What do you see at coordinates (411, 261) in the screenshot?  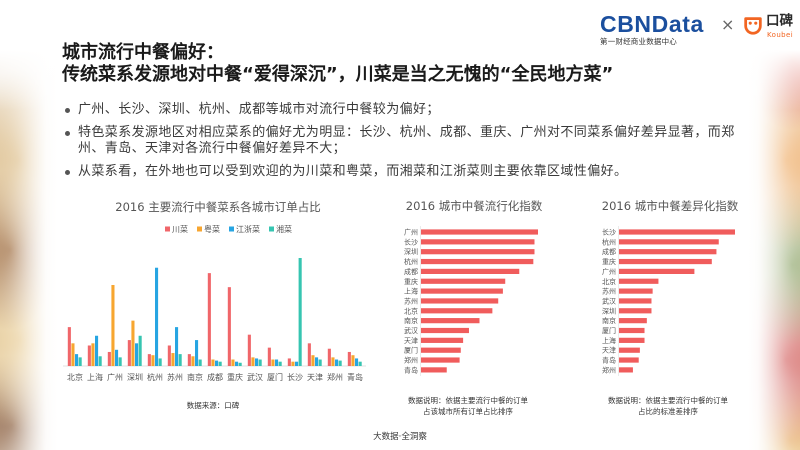 I see `y-tick-label: 杭州` at bounding box center [411, 261].